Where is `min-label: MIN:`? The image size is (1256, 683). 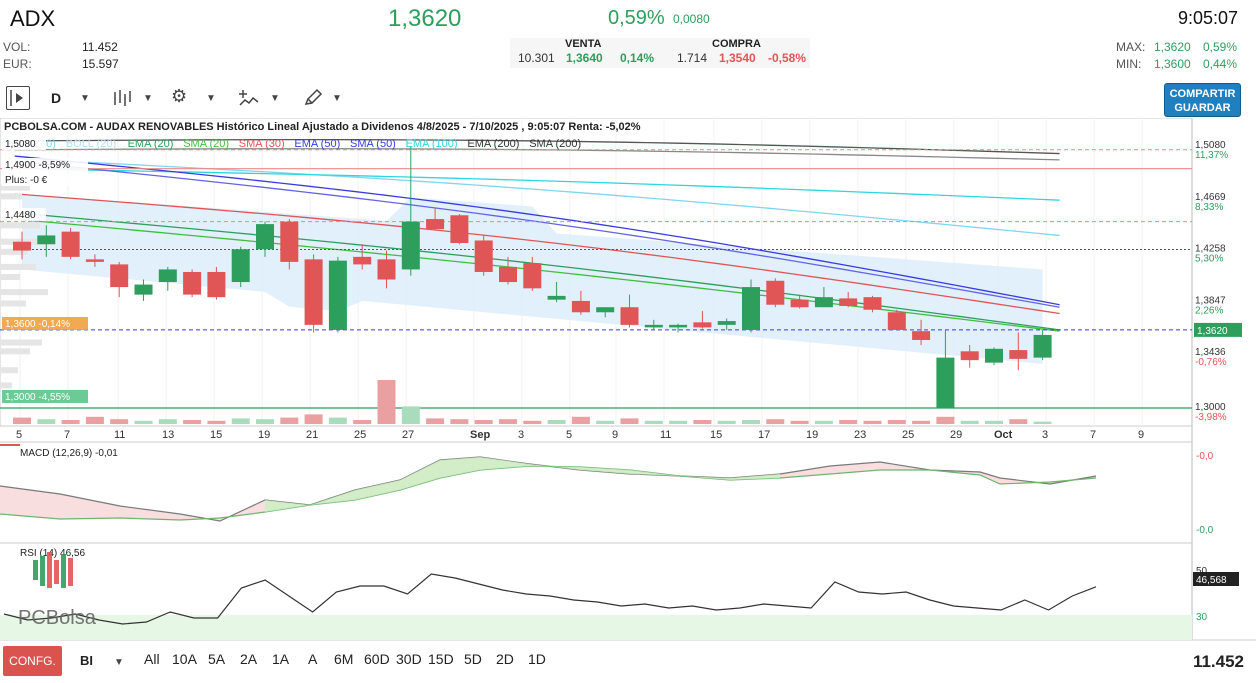 min-label: MIN: is located at coordinates (1129, 64).